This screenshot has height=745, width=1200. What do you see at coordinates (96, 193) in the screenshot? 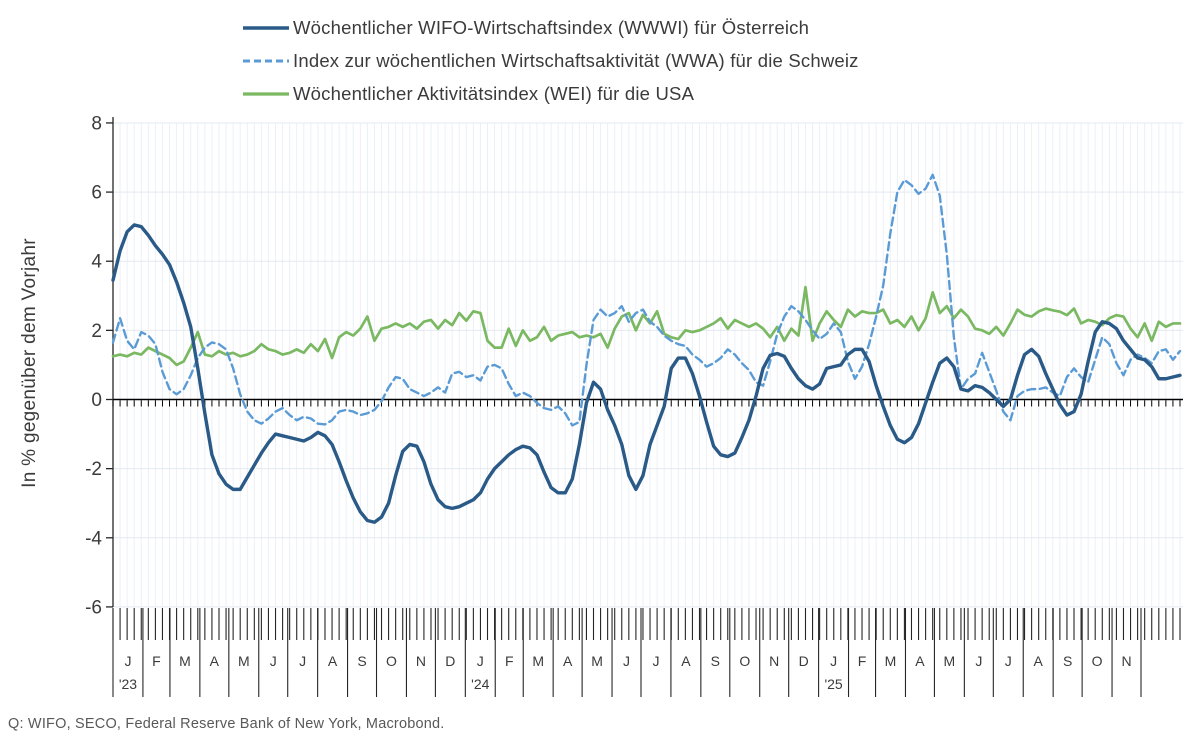
I see `y-tick-label: 6` at bounding box center [96, 193].